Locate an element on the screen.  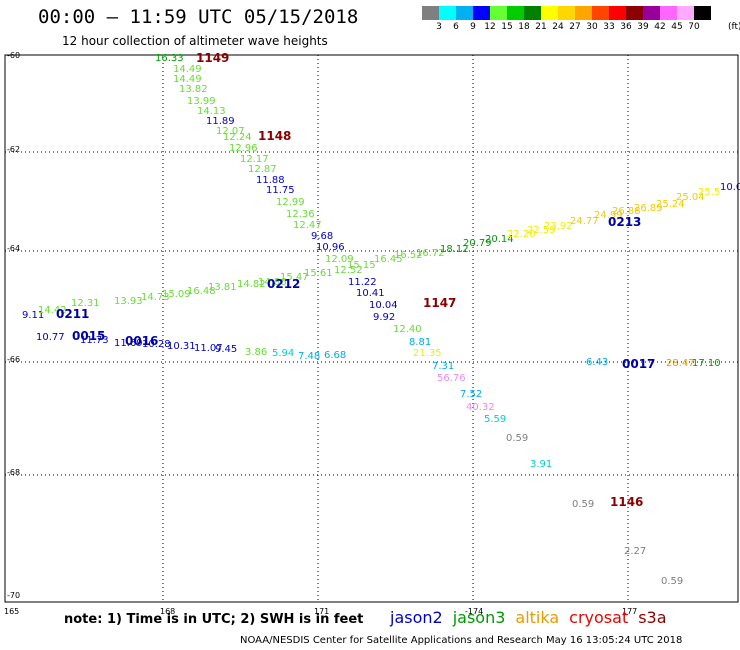
color-scale-tick: 30 is located at coordinates (592, 27).